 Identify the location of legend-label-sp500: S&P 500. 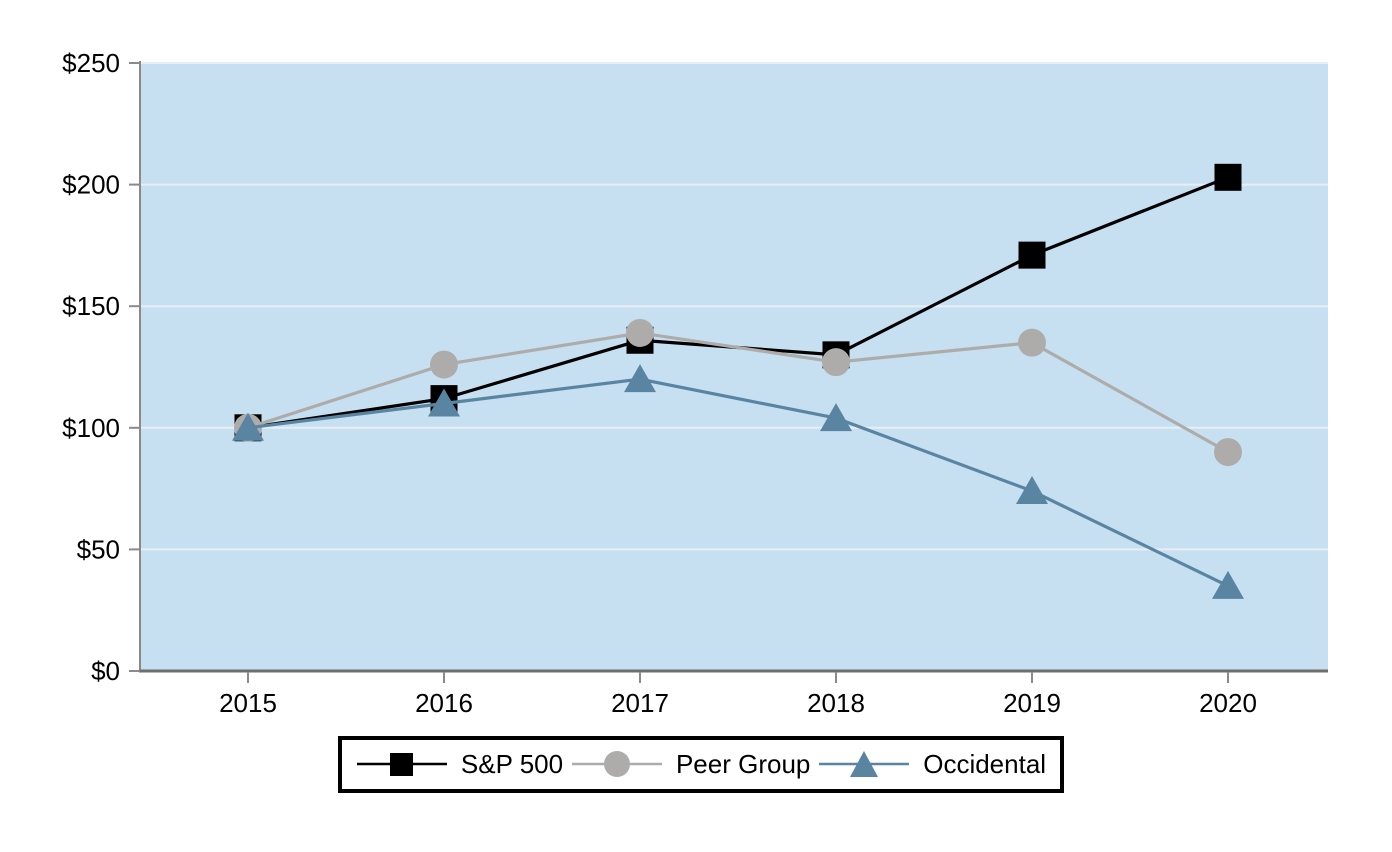
(512, 764).